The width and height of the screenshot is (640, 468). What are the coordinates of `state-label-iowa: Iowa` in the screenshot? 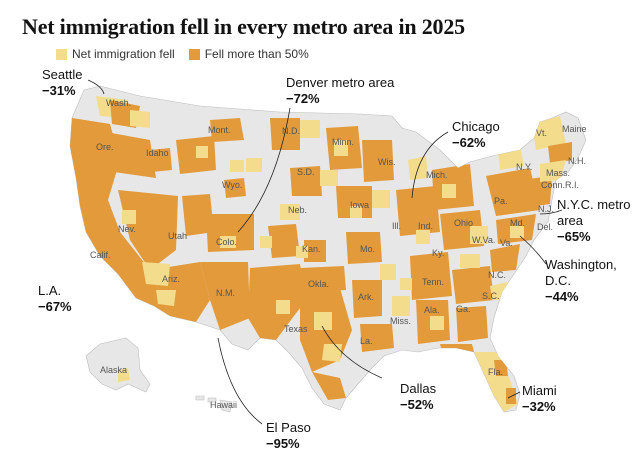 It's located at (359, 205).